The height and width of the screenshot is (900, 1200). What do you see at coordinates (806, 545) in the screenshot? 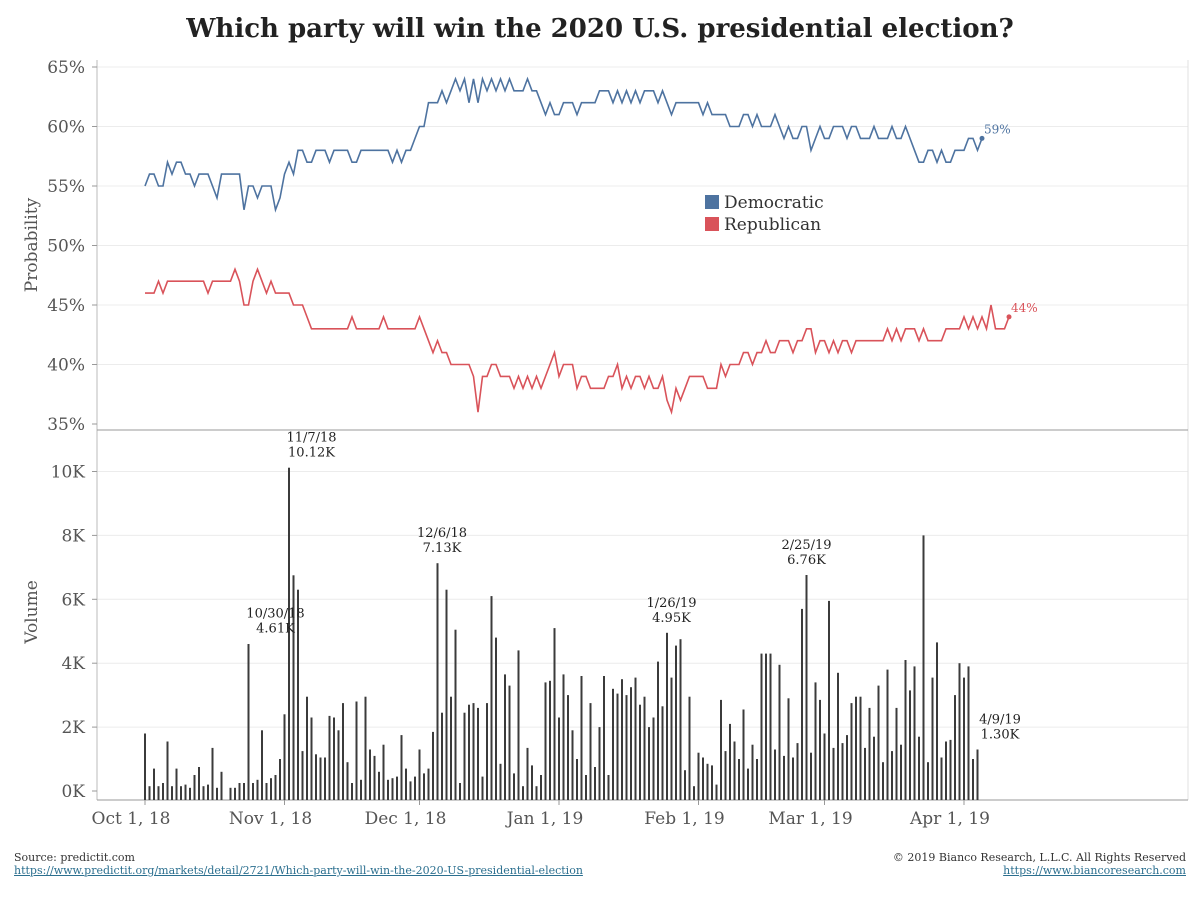
I see `annotation-date: 2/25/19` at bounding box center [806, 545].